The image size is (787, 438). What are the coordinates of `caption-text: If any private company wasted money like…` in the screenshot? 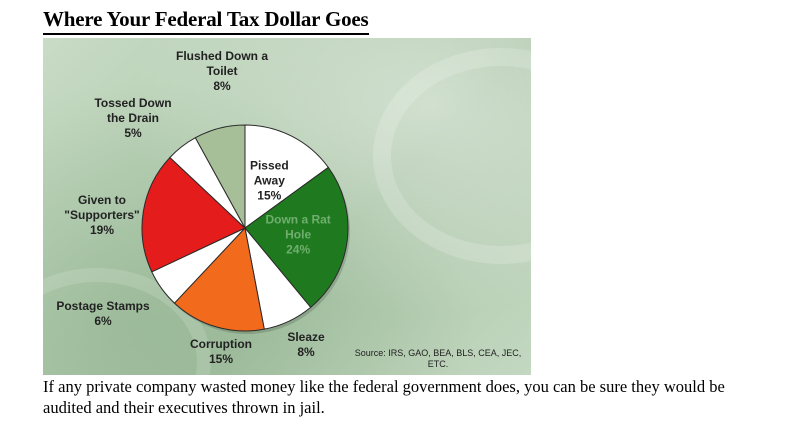 It's located at (384, 397).